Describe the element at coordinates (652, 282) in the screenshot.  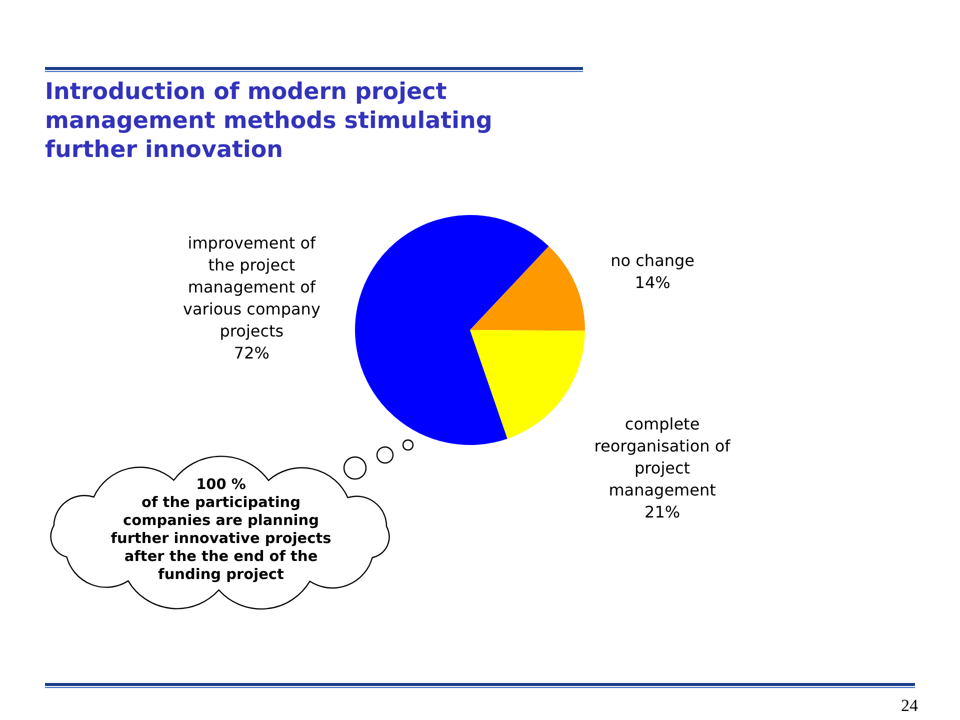
I see `data-label: 14%` at that location.